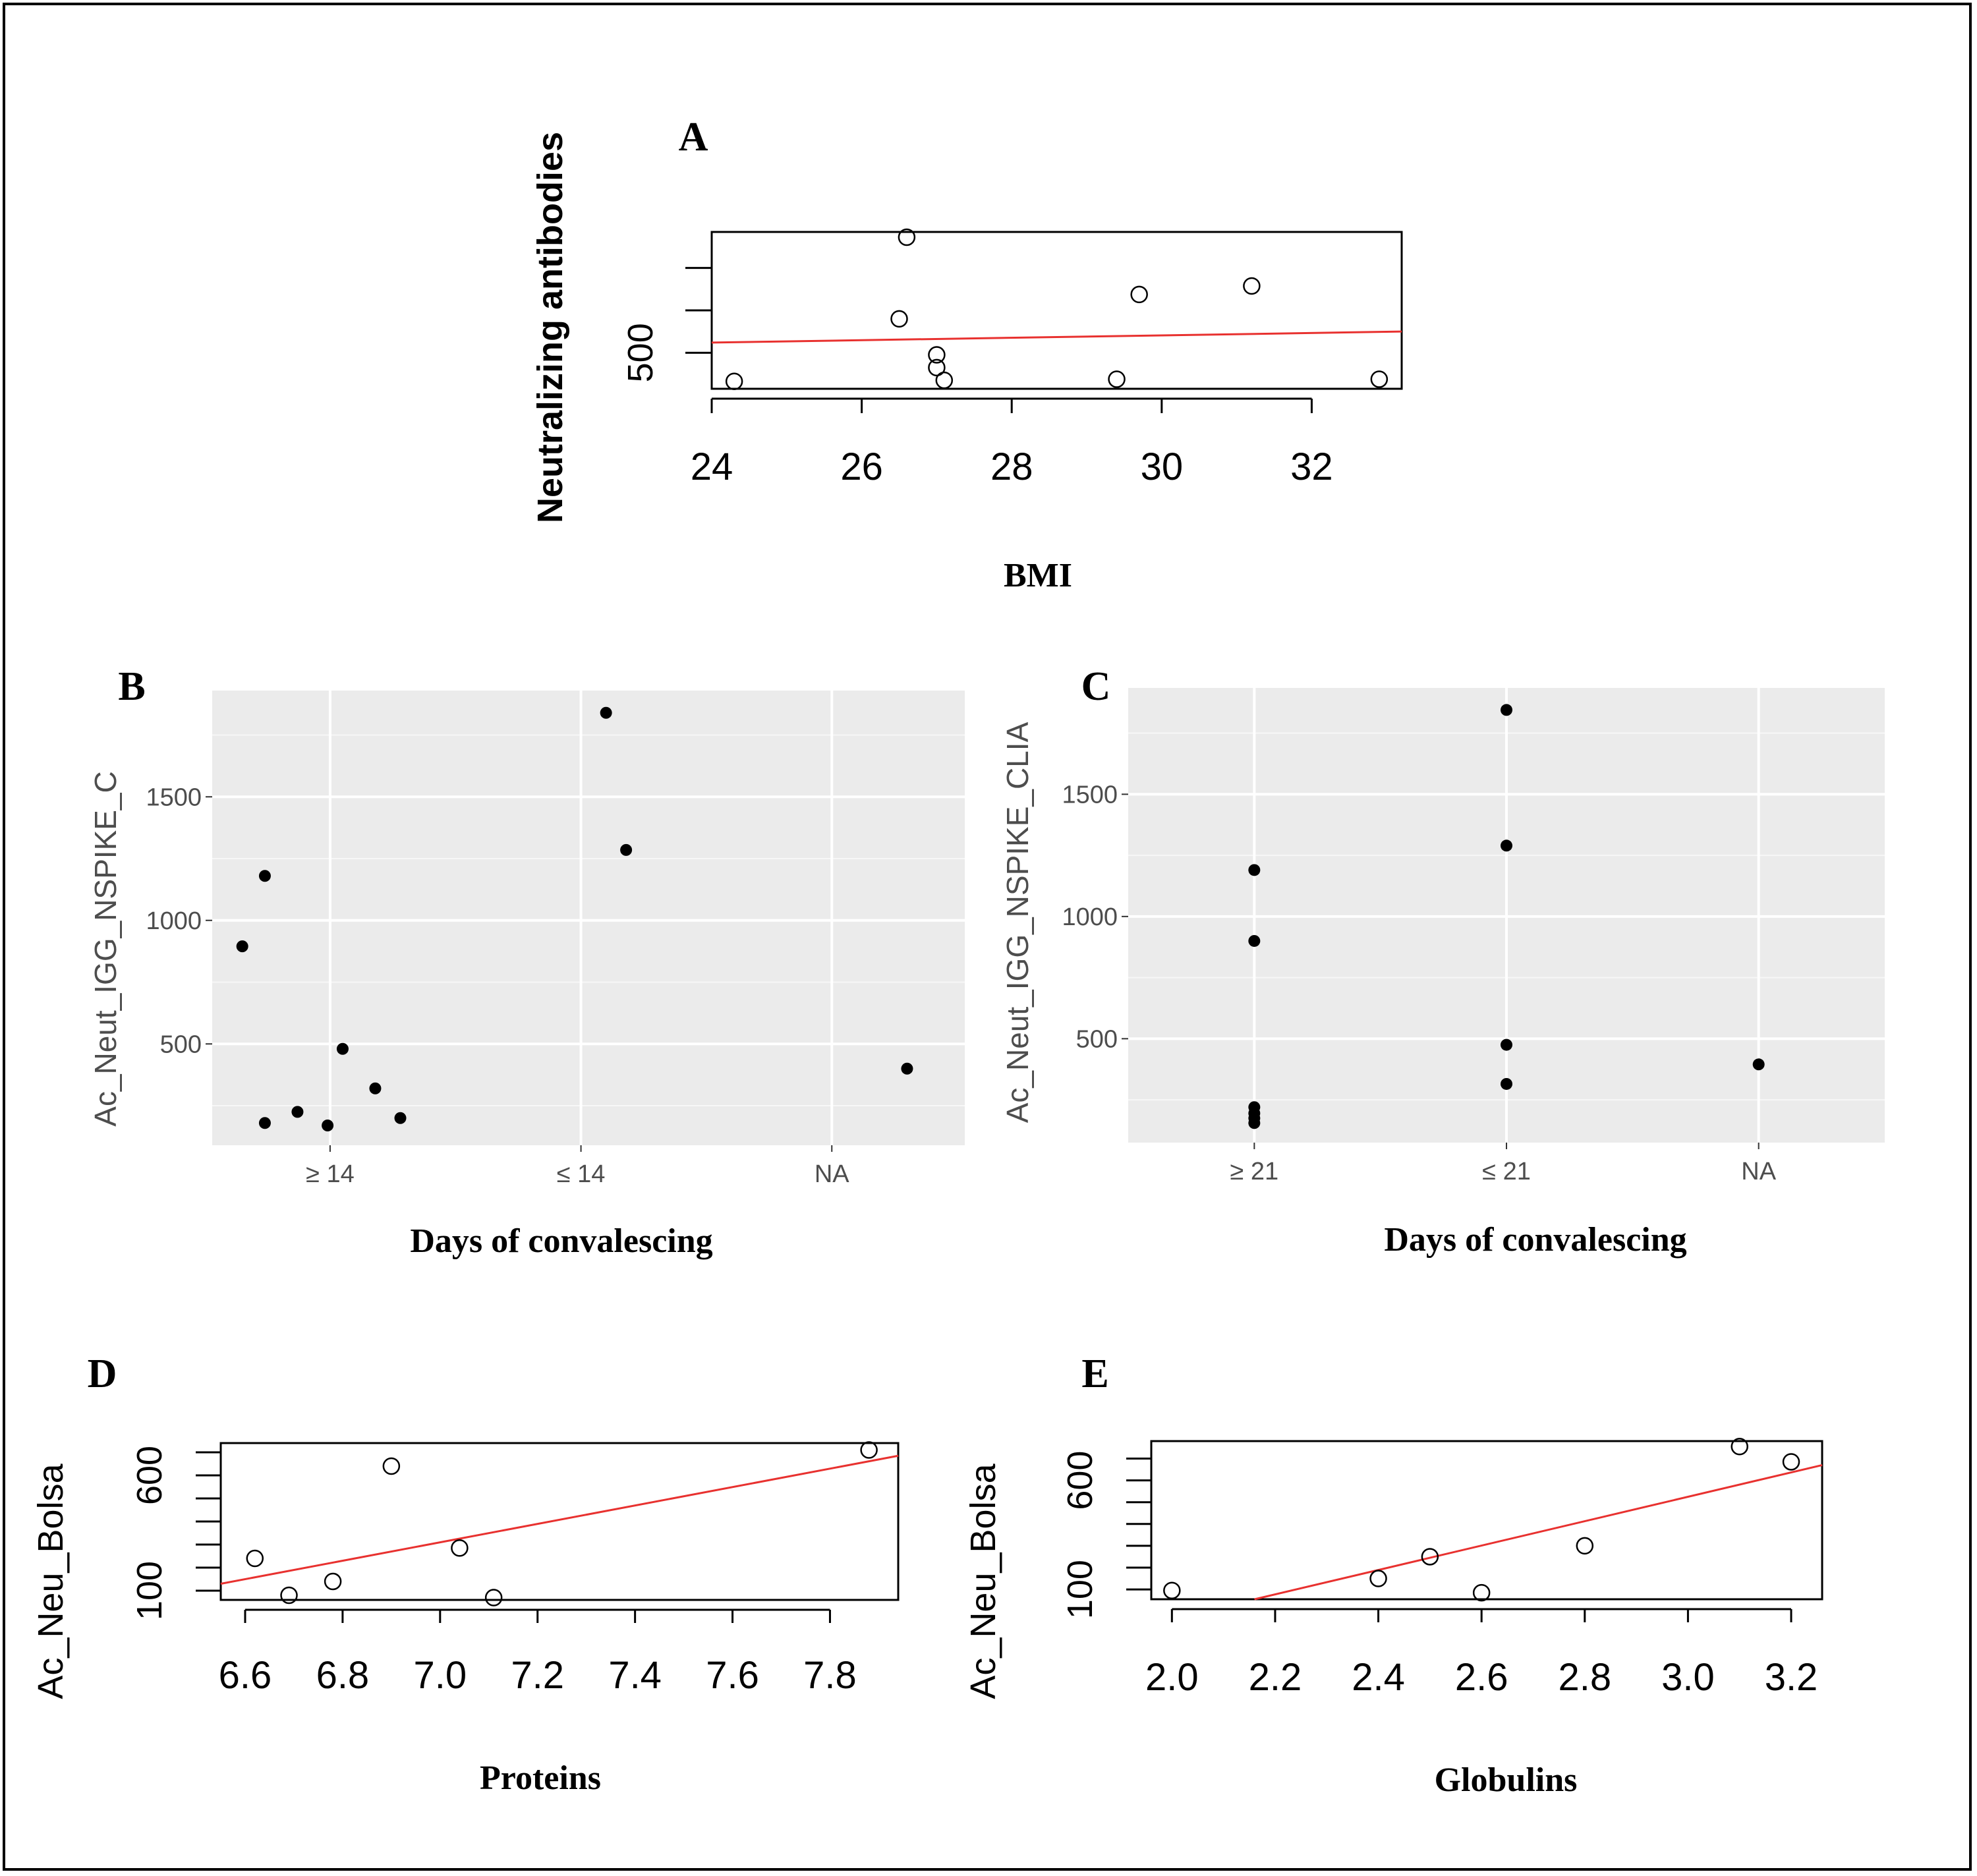  What do you see at coordinates (440, 1675) in the screenshot?
I see `panel-d-x-tick-label: 7.0` at bounding box center [440, 1675].